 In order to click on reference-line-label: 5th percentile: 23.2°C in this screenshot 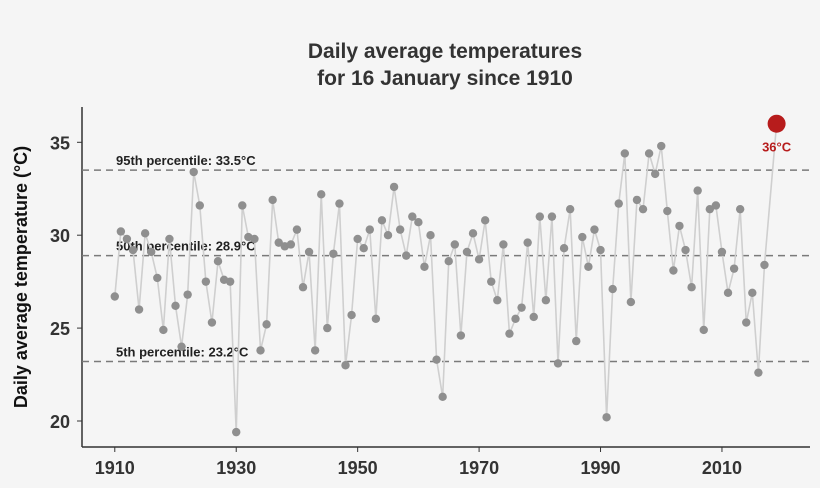, I will do `click(182, 352)`.